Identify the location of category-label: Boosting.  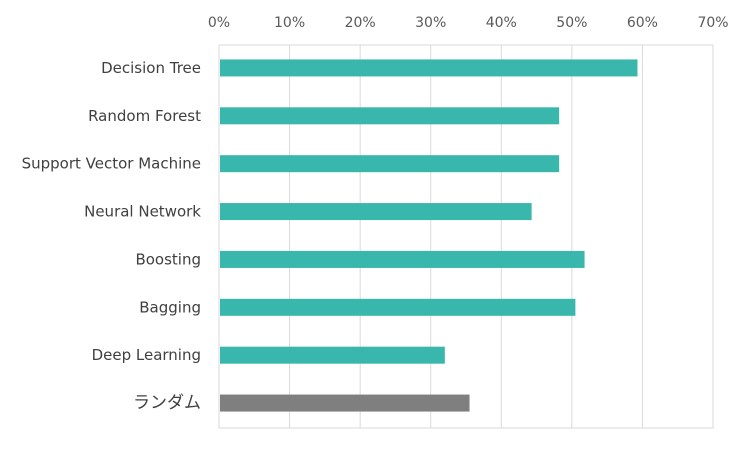
(168, 259).